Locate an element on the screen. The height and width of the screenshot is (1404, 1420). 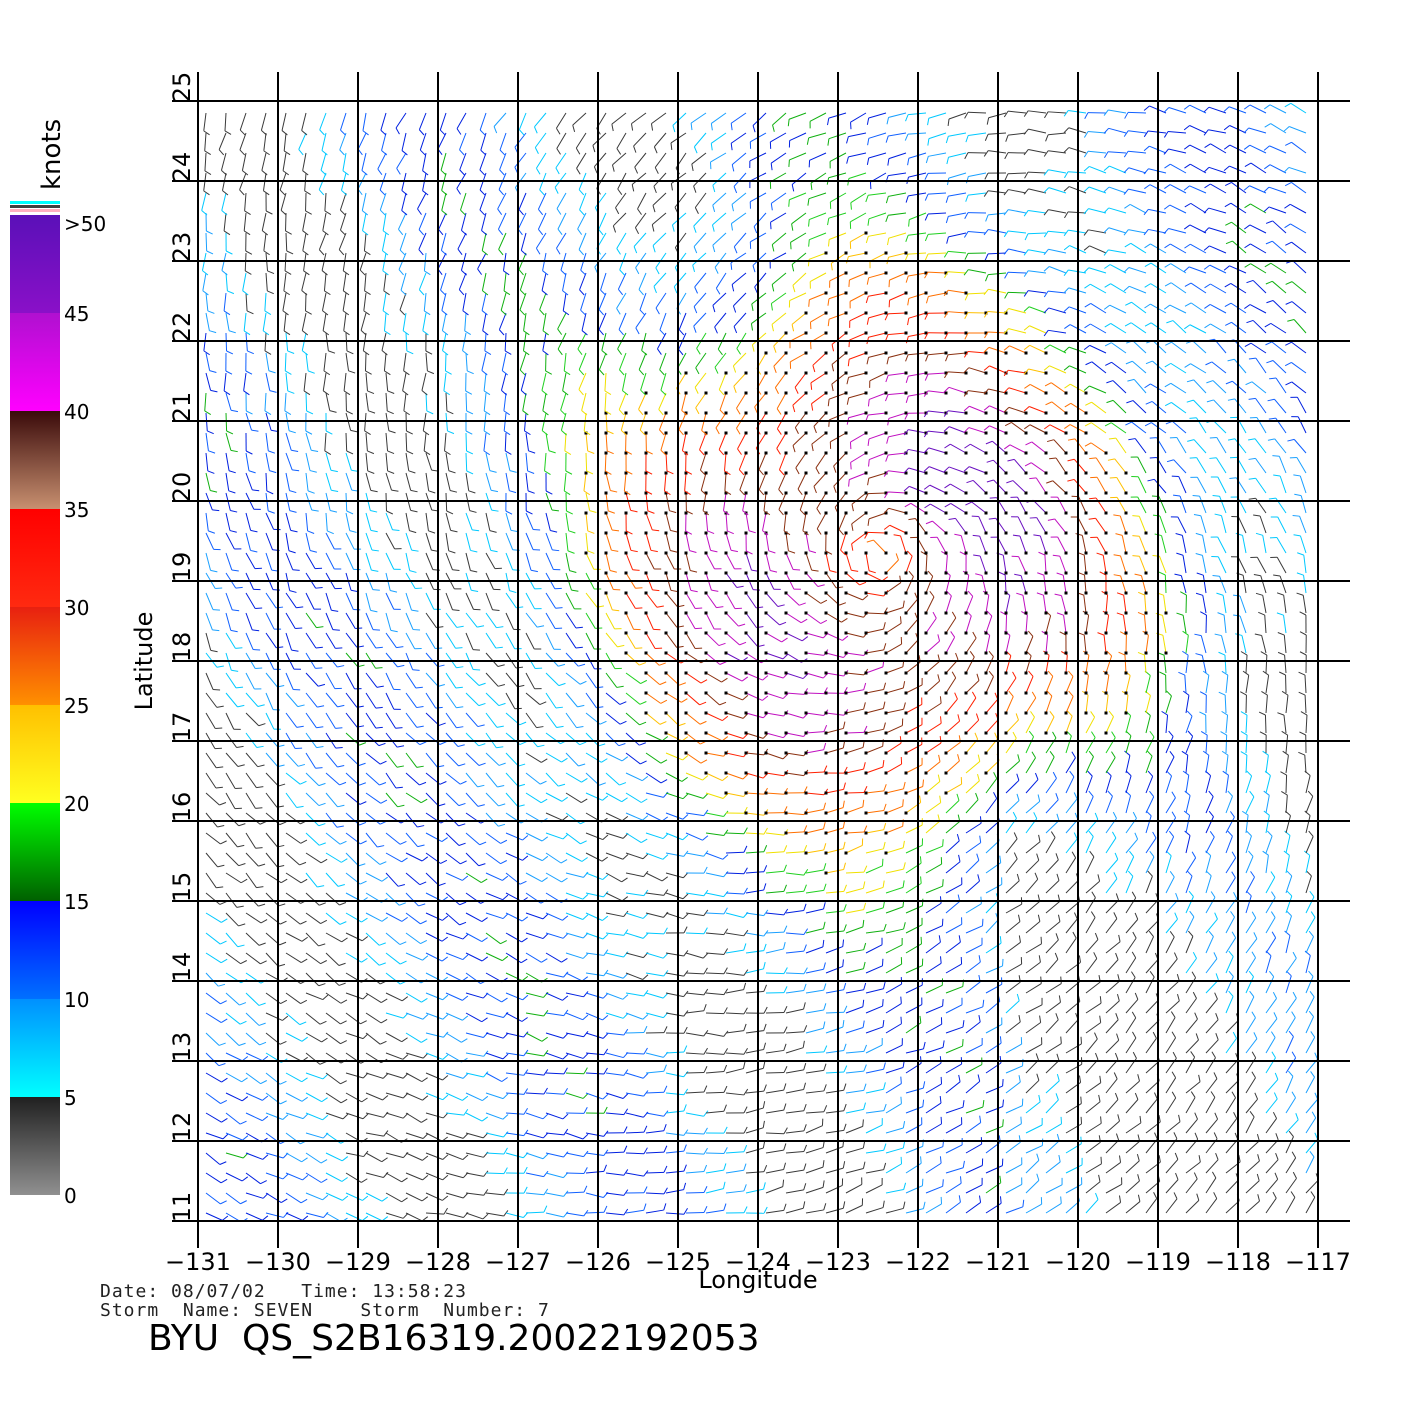
colorbar-cap is located at coordinates (35, 210).